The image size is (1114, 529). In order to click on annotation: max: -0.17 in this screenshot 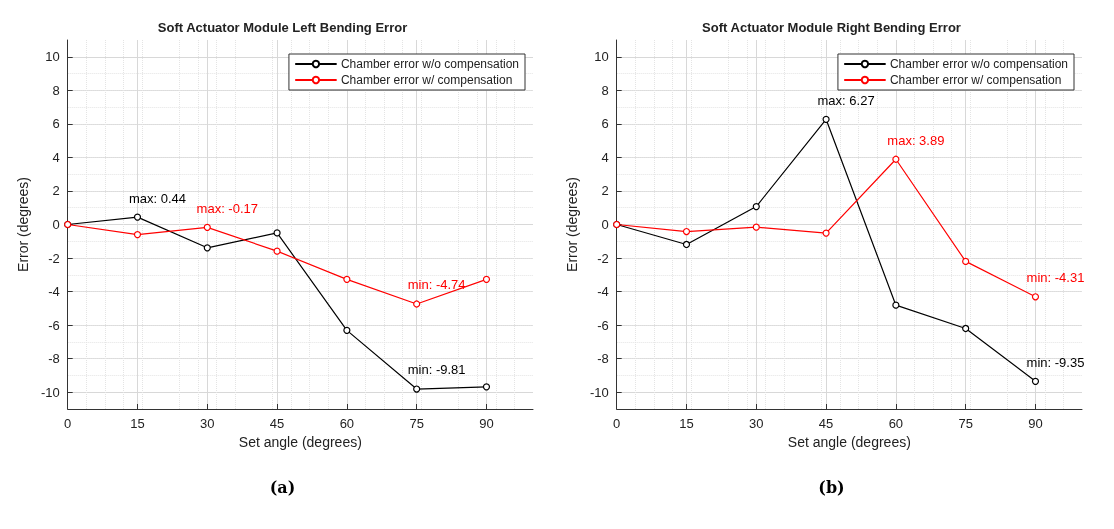, I will do `click(227, 208)`.